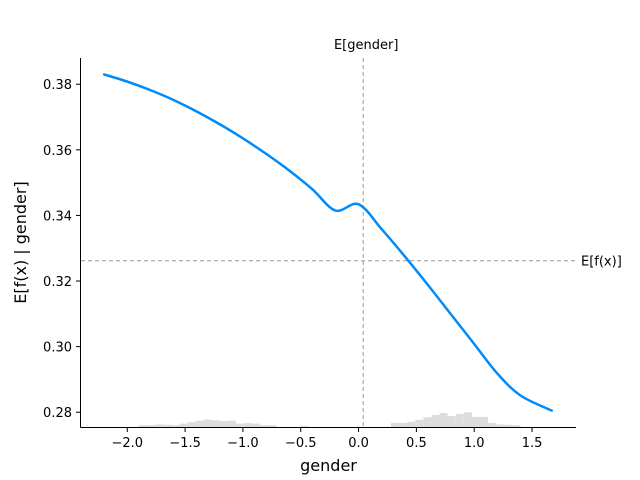  What do you see at coordinates (301, 443) in the screenshot?
I see `x-tick-label: −0.5` at bounding box center [301, 443].